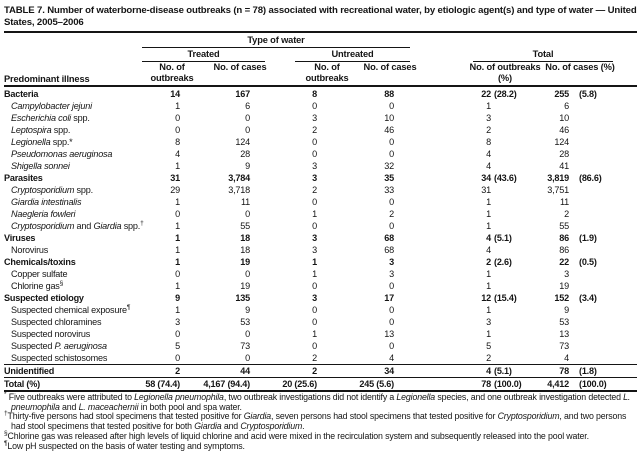 The image size is (641, 462). I want to click on row-label-cell: Suspected chloramines, so click(56, 322).